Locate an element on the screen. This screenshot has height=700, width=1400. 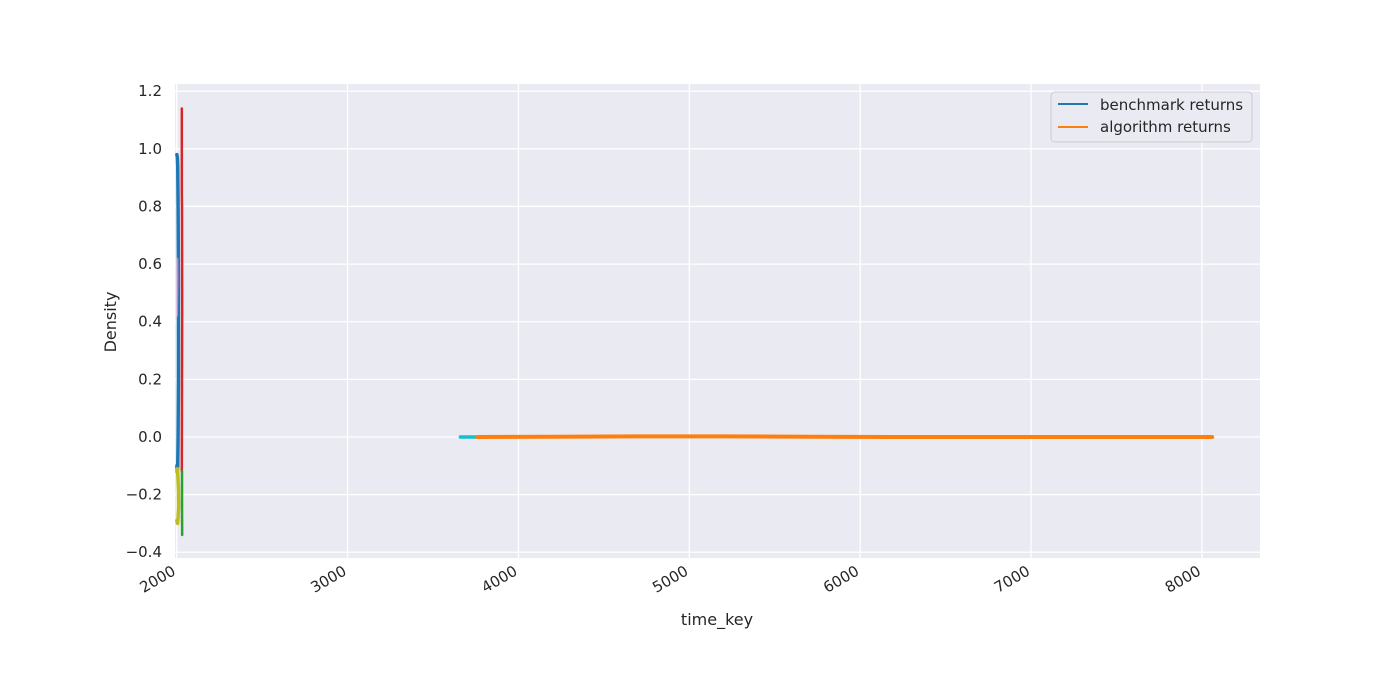
x-tick-label: 6000 is located at coordinates (841, 579).